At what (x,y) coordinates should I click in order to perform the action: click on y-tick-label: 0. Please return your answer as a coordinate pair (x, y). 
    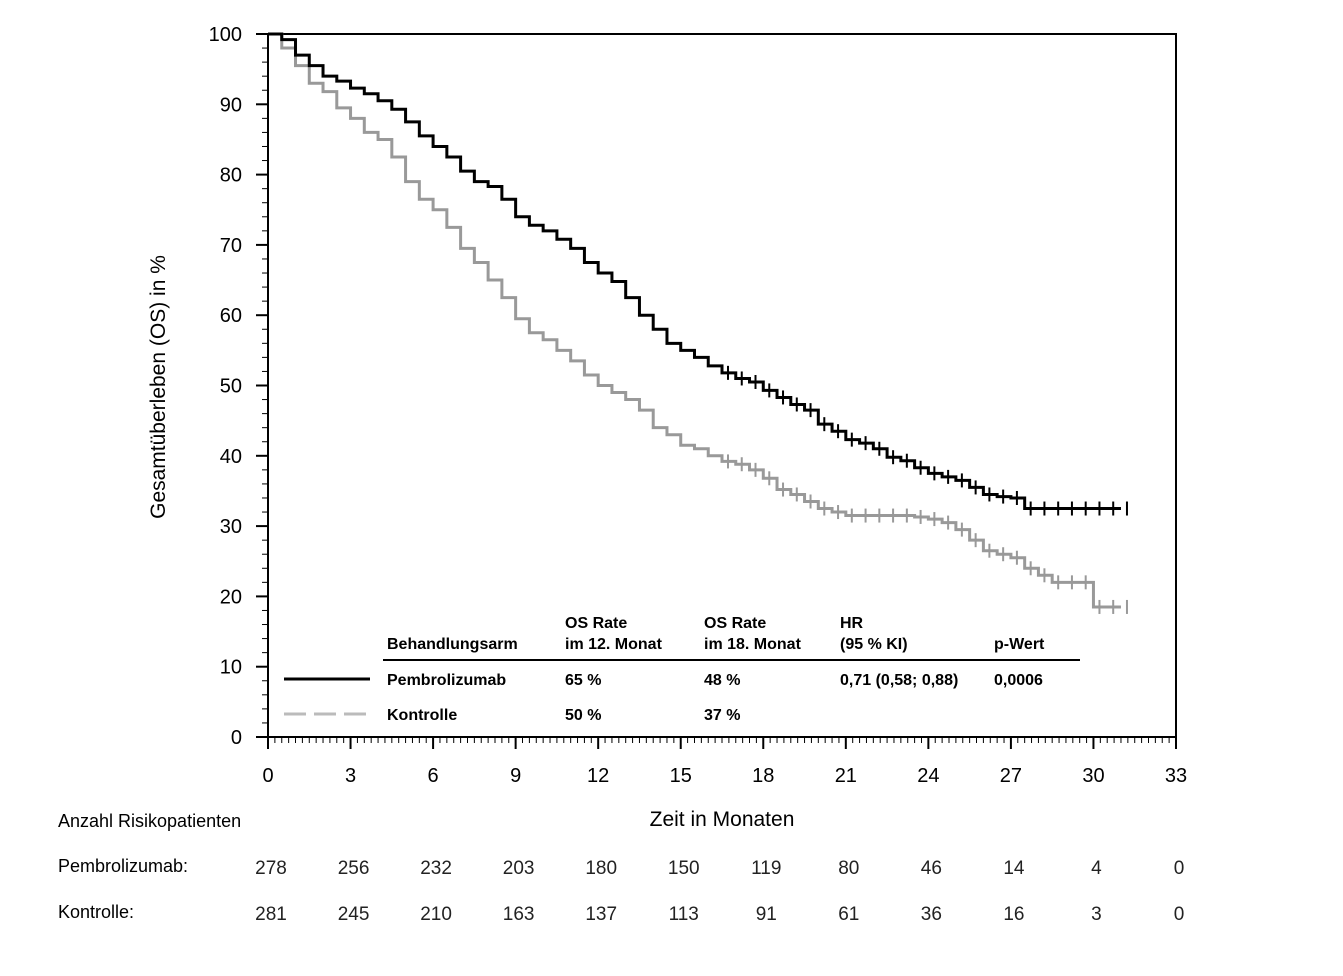
    Looking at the image, I should click on (236, 738).